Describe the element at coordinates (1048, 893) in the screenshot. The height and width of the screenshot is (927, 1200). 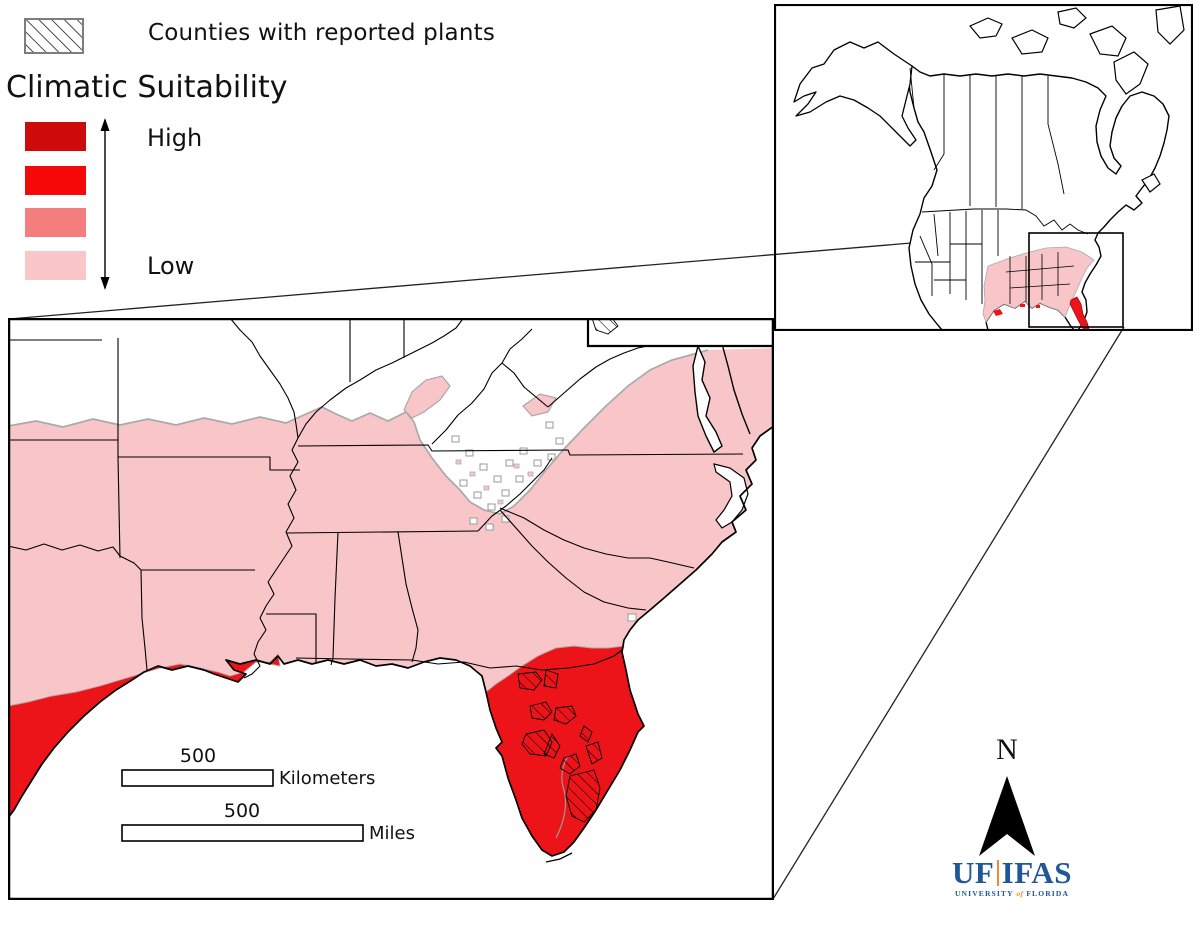
I see `logo-tagline-florida: FLORIDA` at that location.